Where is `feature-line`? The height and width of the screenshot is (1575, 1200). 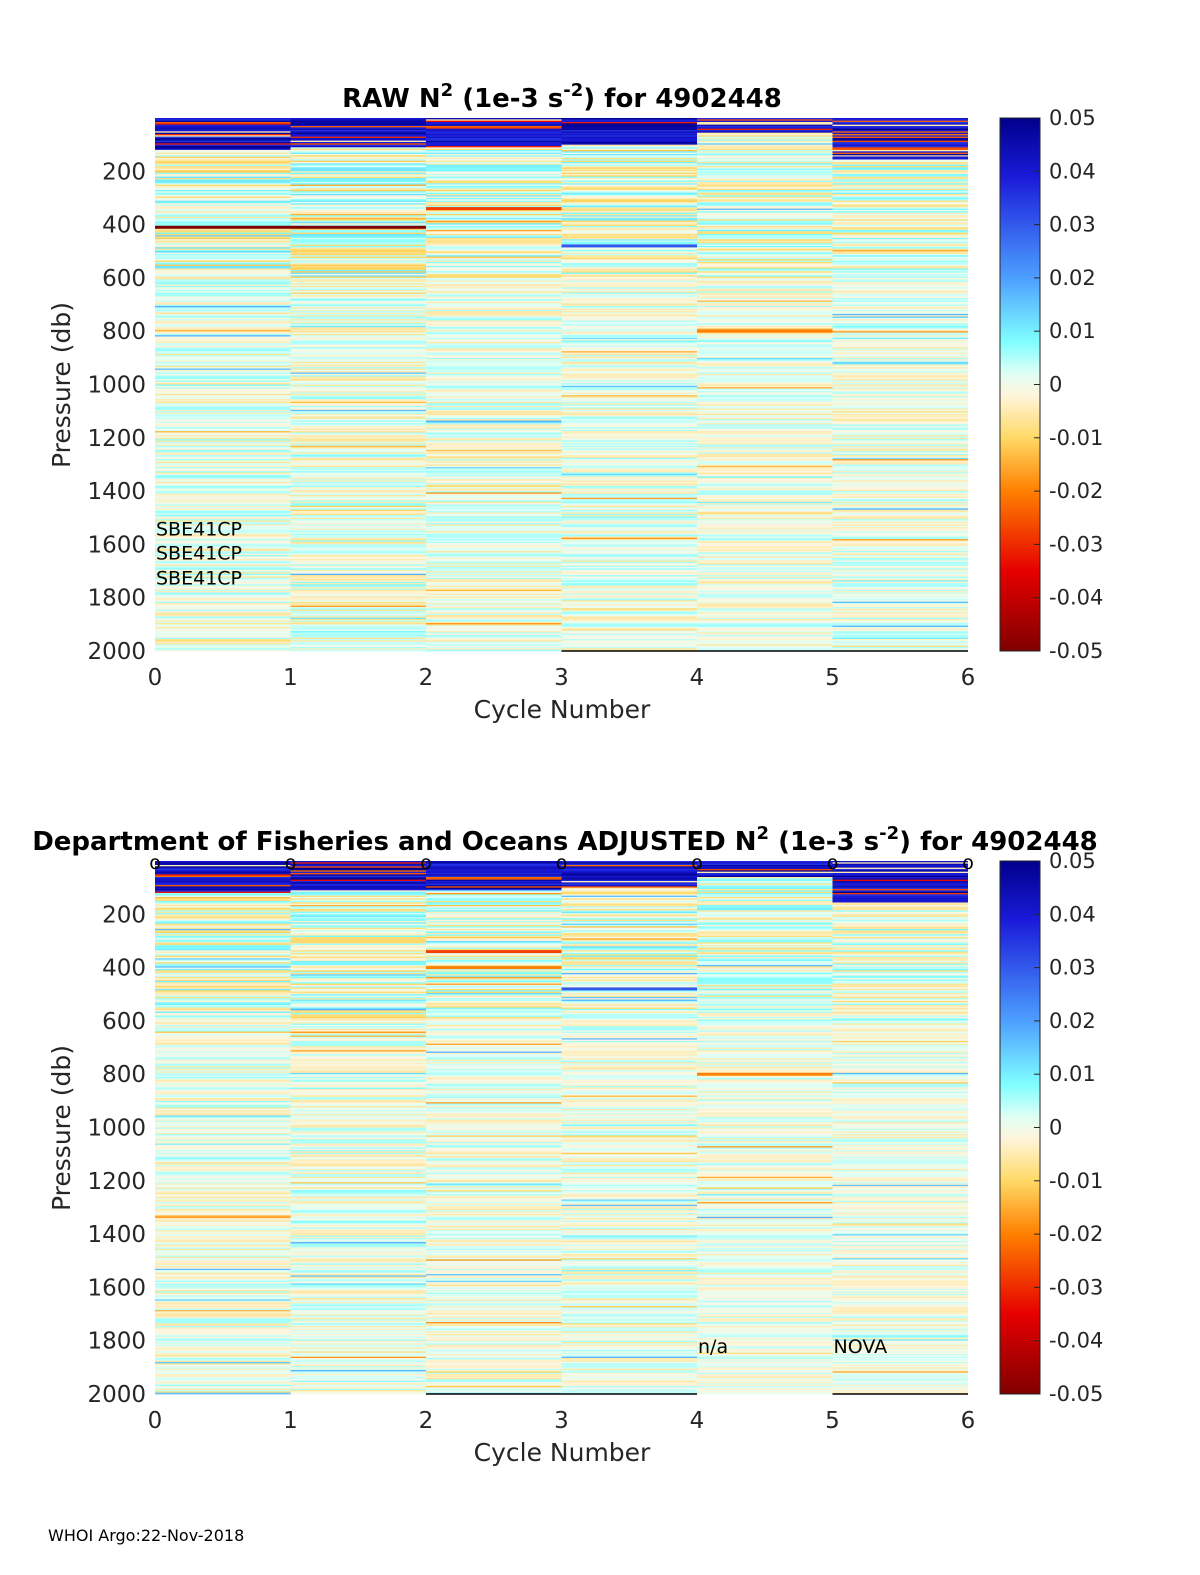 feature-line is located at coordinates (494, 209).